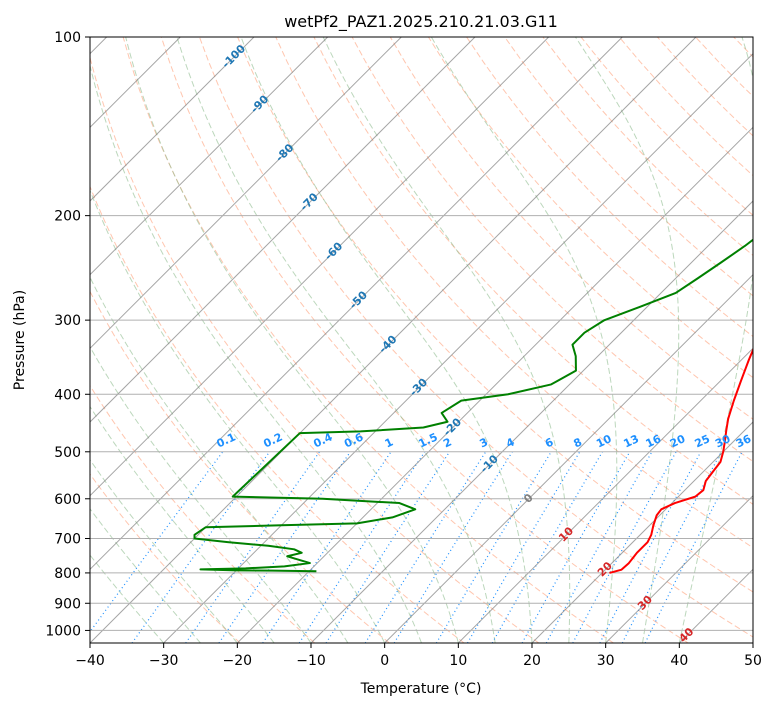  Describe the element at coordinates (421, 22) in the screenshot. I see `chart-title: wetPf2_PAZ1.2025.210.21.03.G11` at that location.